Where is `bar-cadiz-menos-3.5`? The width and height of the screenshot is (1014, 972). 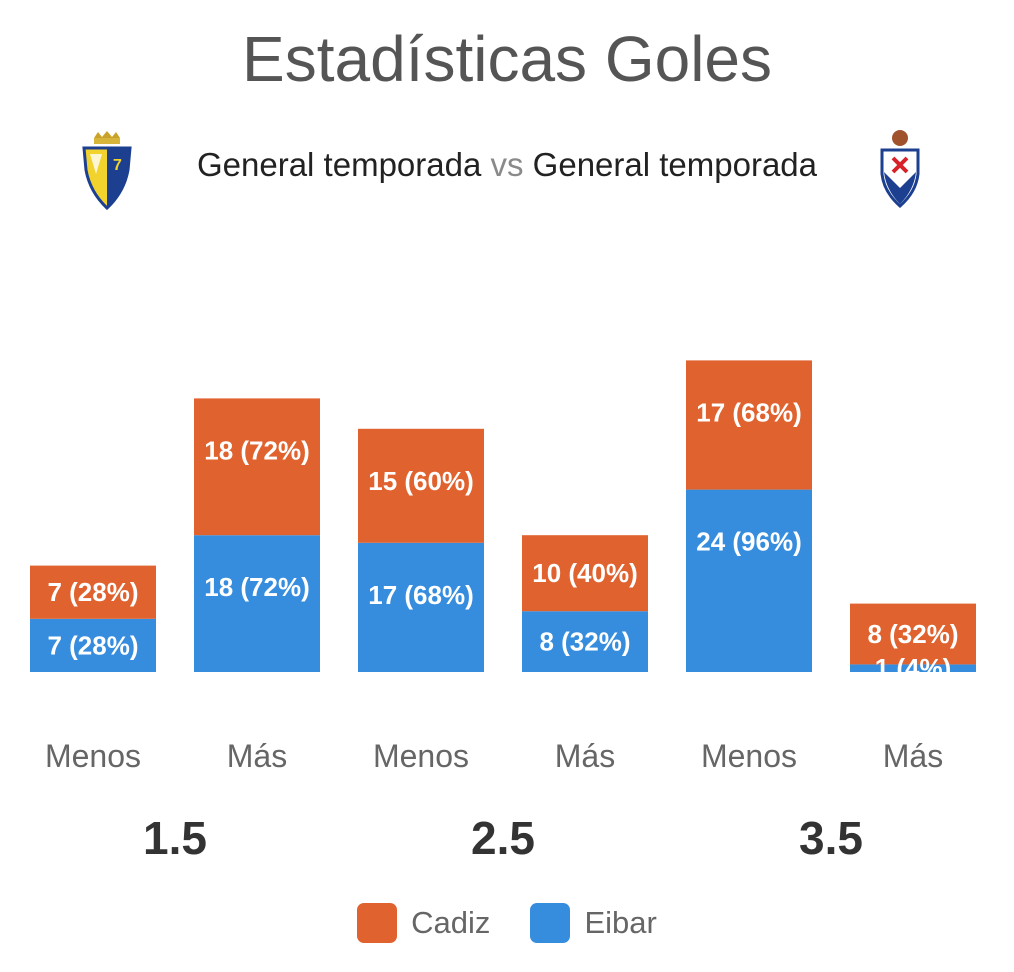 bar-cadiz-menos-3.5 is located at coordinates (749, 425).